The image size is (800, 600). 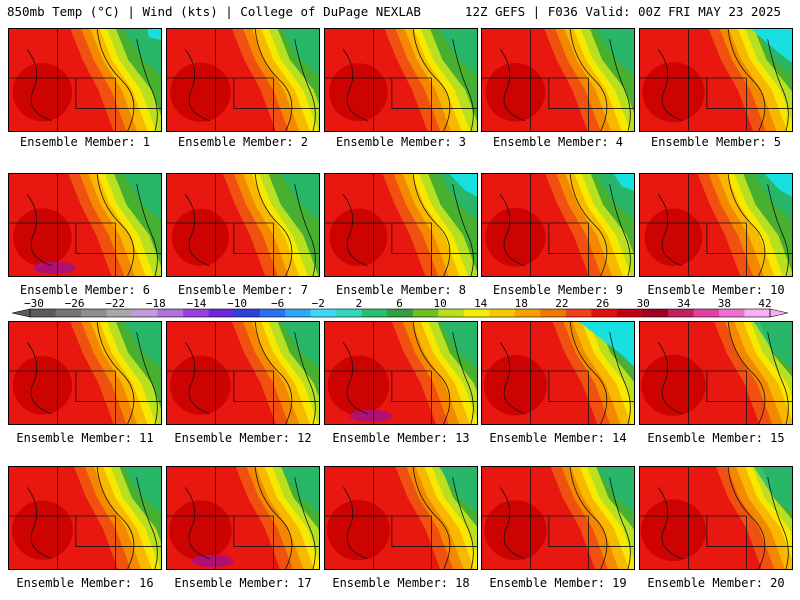 I want to click on ensemble-member-label: Ensemble Member: 2, so click(x=243, y=142).